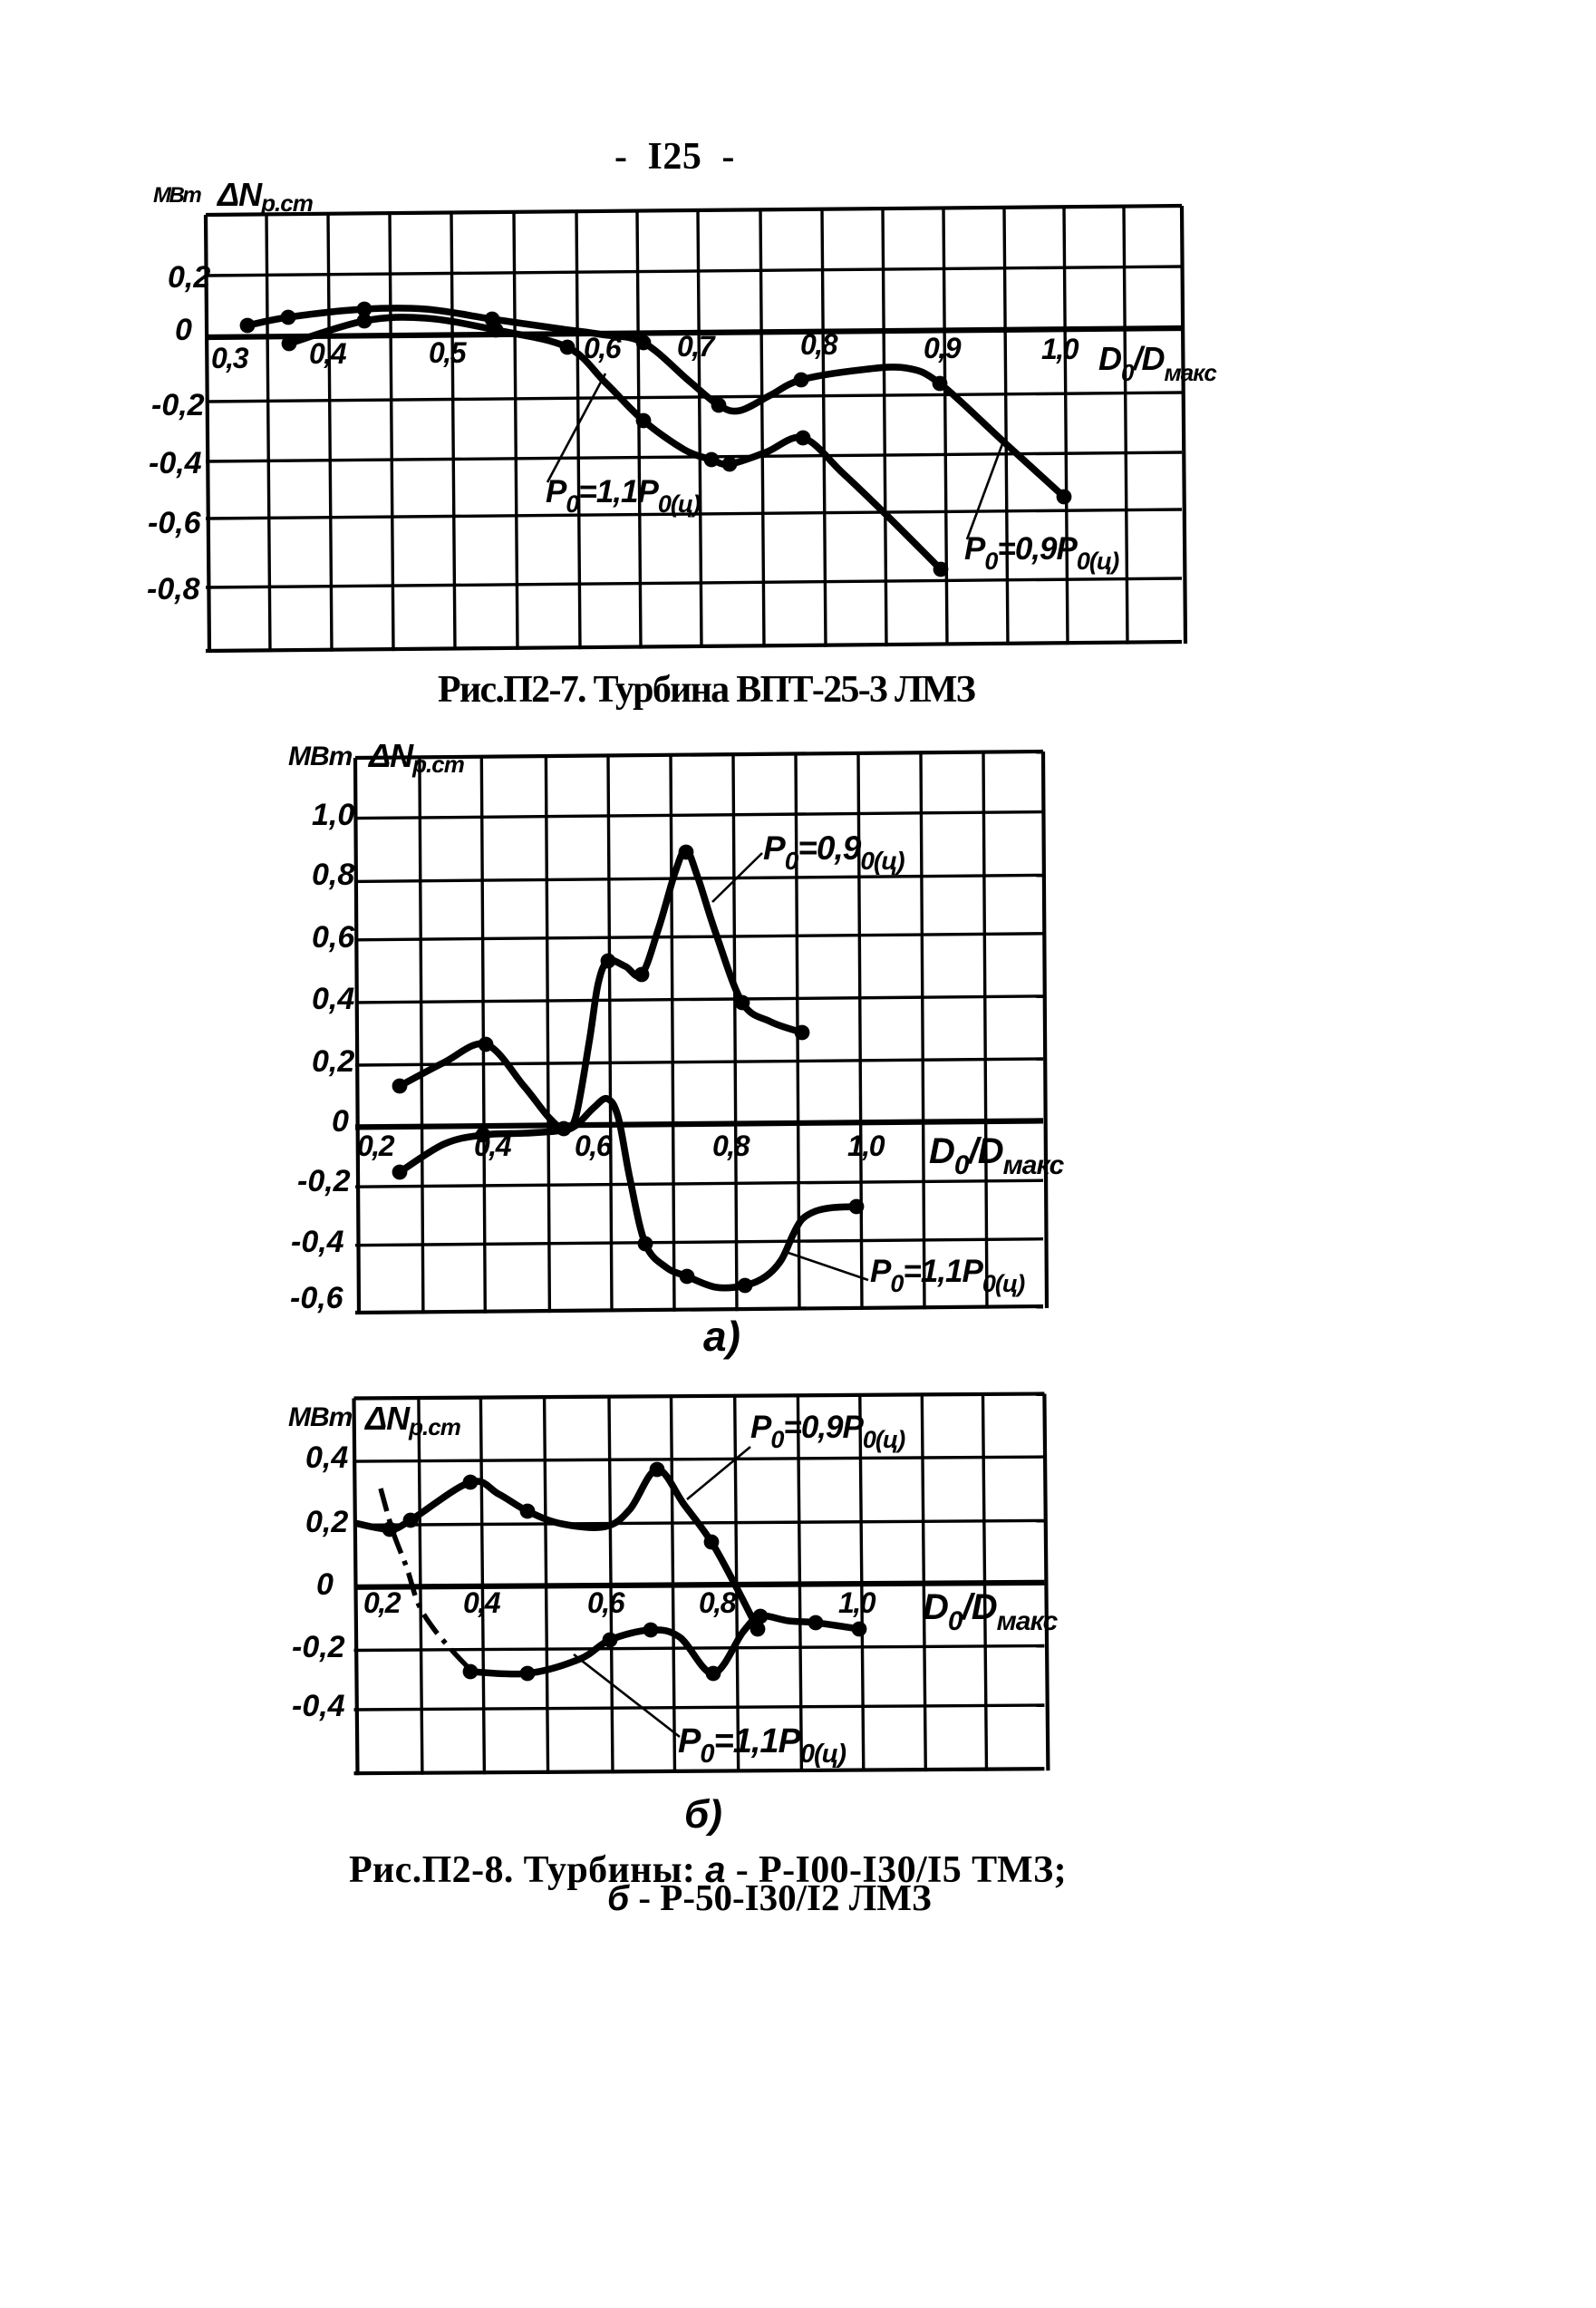 The width and height of the screenshot is (1596, 2308). Describe the element at coordinates (230, 358) in the screenshot. I see `svg-text: 0,3` at that location.